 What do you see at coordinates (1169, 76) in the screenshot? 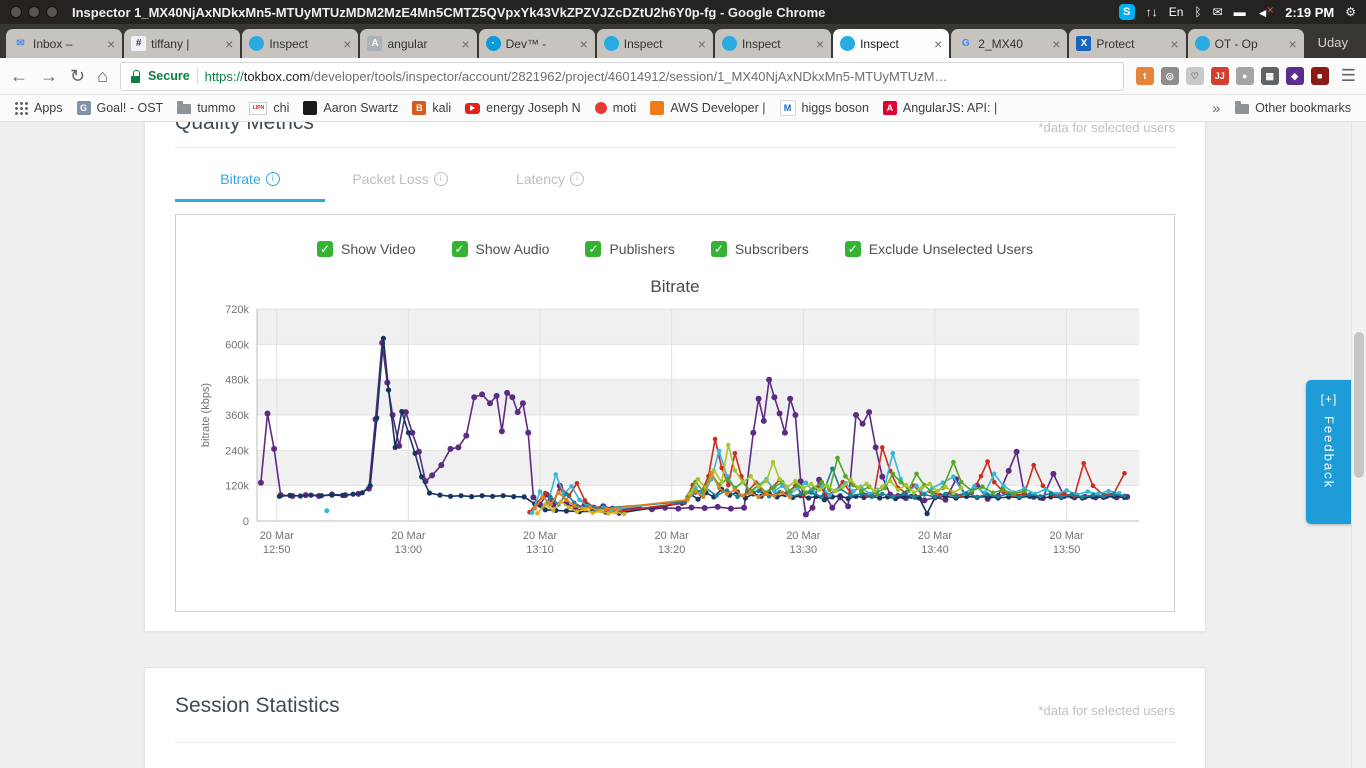
I see `extension-icon-2: ◎` at bounding box center [1169, 76].